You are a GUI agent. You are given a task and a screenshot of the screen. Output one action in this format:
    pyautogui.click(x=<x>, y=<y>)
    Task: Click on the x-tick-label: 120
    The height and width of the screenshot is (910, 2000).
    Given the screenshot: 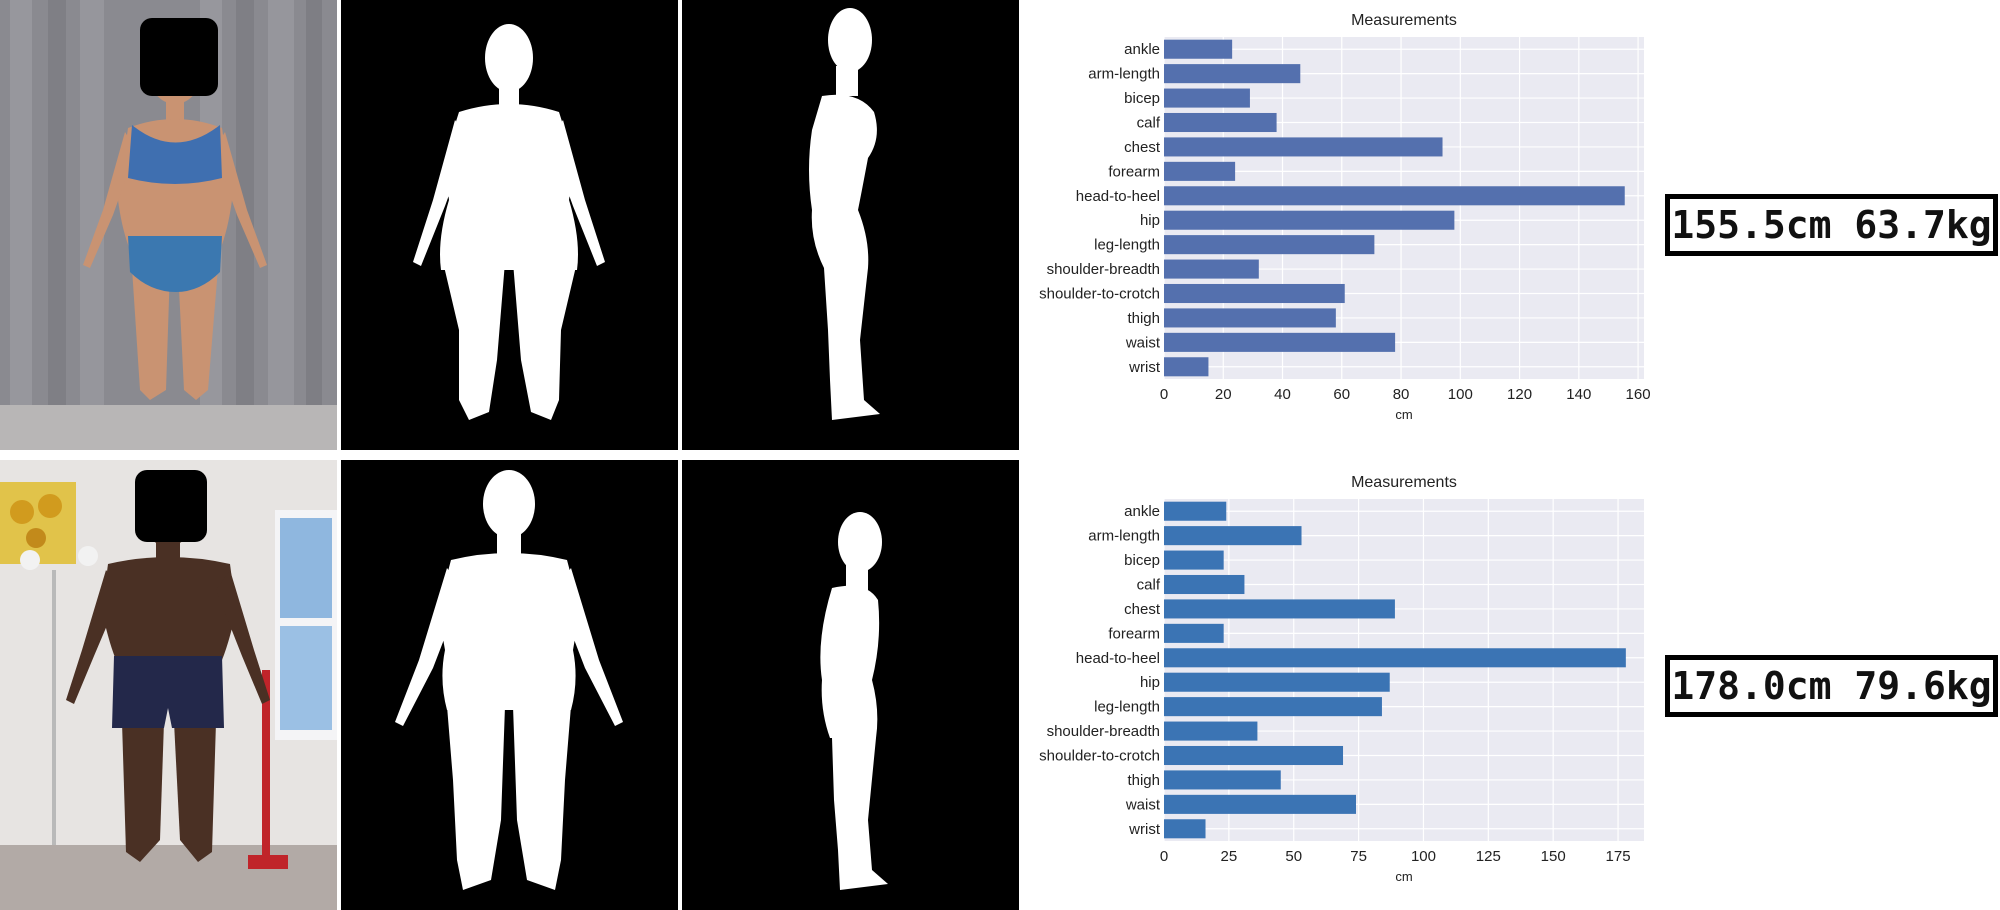 What is the action you would take?
    pyautogui.click(x=1519, y=394)
    